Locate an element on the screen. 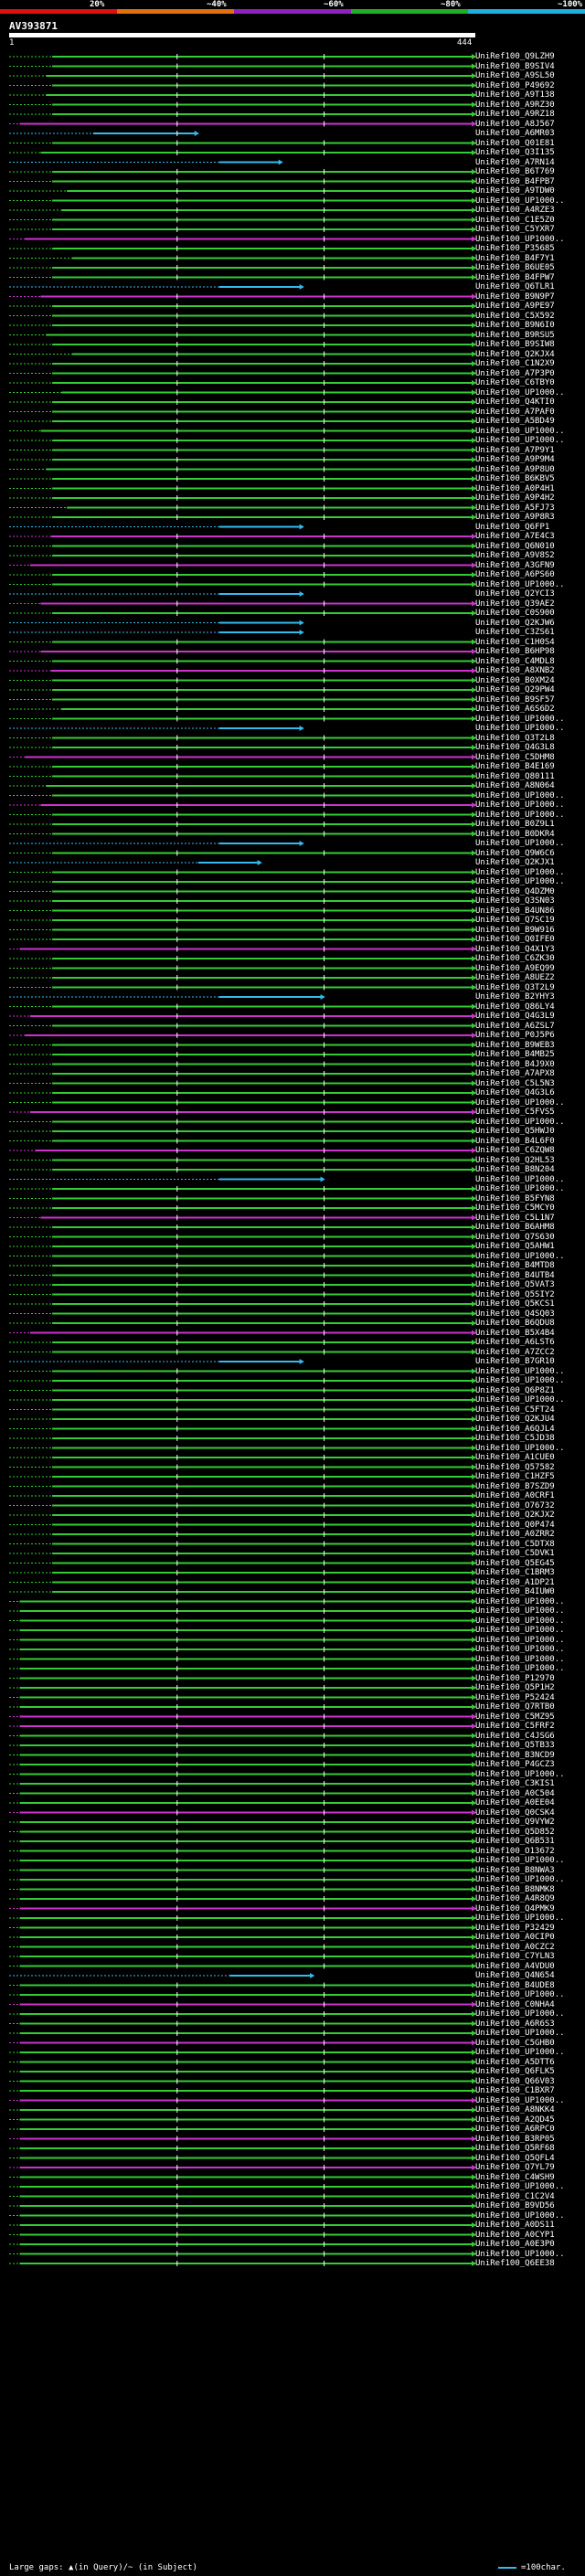  hit-id: UniRef100_Q57582 is located at coordinates (515, 1467).